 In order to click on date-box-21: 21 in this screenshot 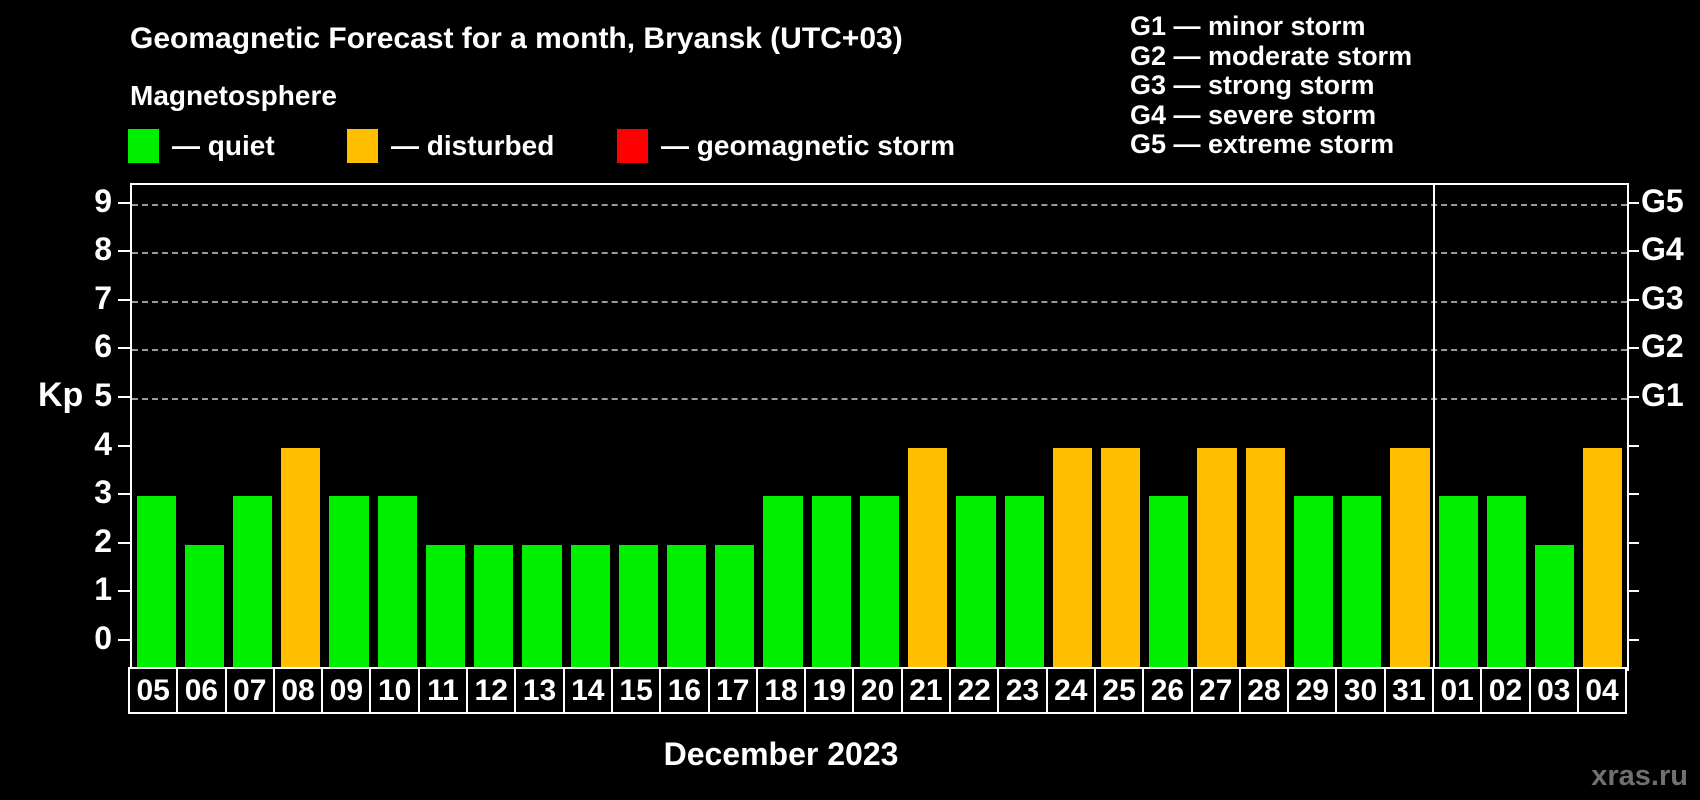, I will do `click(926, 690)`.